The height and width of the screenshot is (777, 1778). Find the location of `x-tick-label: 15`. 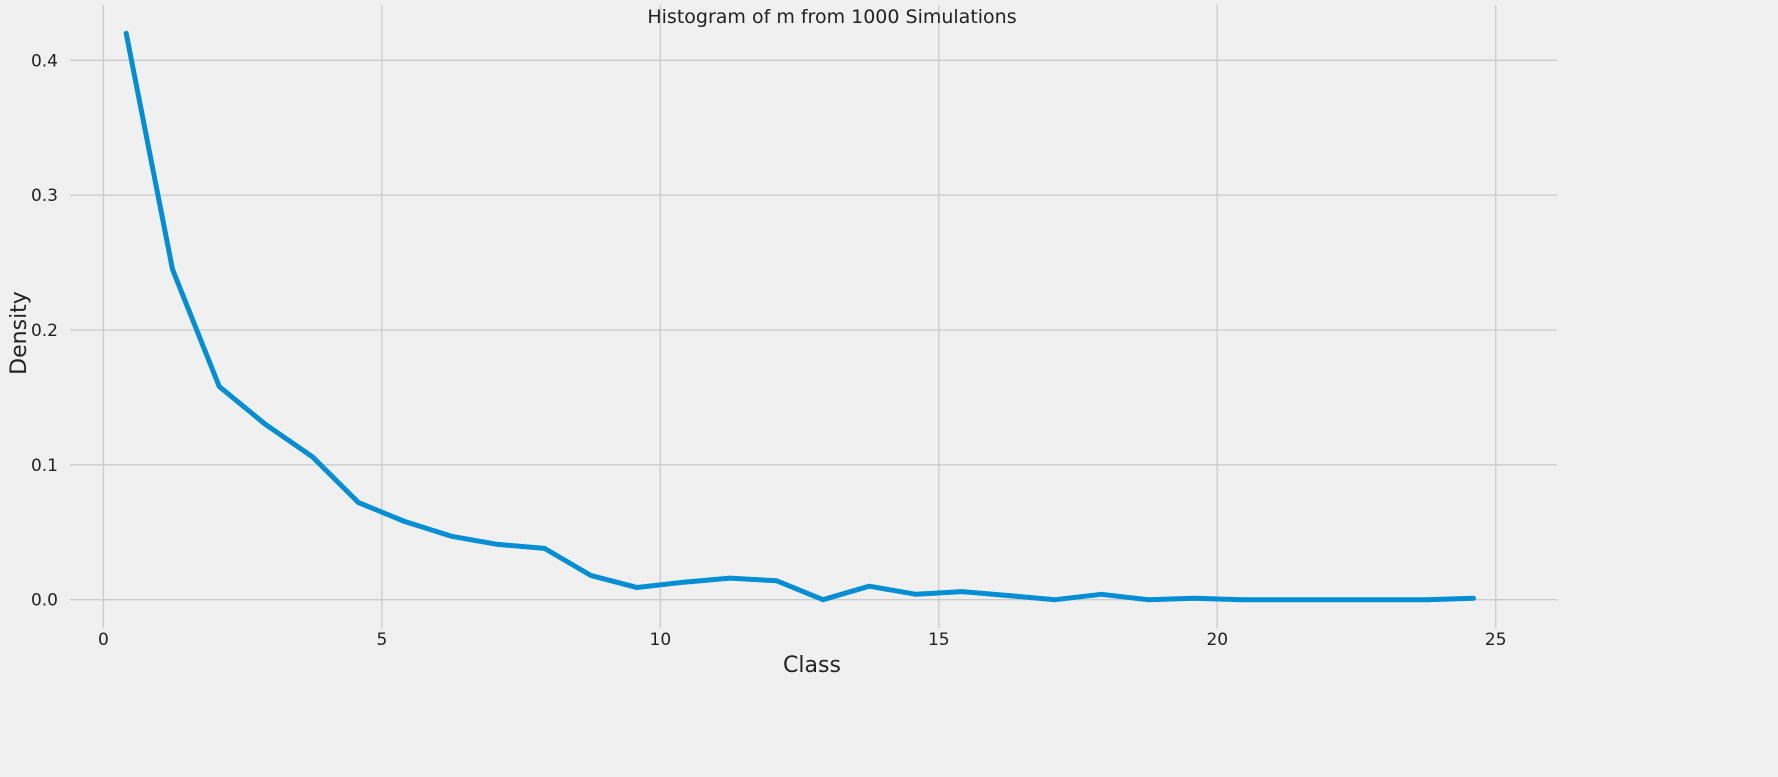

x-tick-label: 15 is located at coordinates (939, 640).